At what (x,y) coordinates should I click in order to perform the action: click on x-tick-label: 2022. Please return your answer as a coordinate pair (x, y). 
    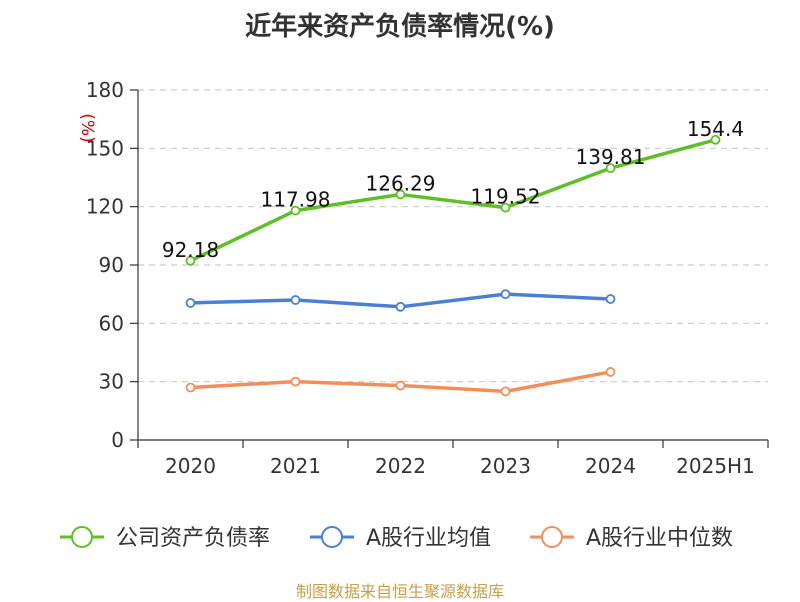
    Looking at the image, I should click on (400, 466).